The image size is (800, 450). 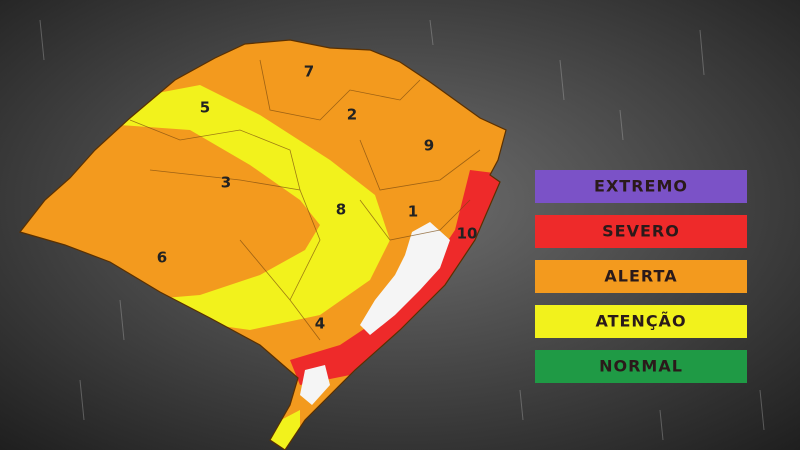 What do you see at coordinates (281, 430) in the screenshot?
I see `attention-south` at bounding box center [281, 430].